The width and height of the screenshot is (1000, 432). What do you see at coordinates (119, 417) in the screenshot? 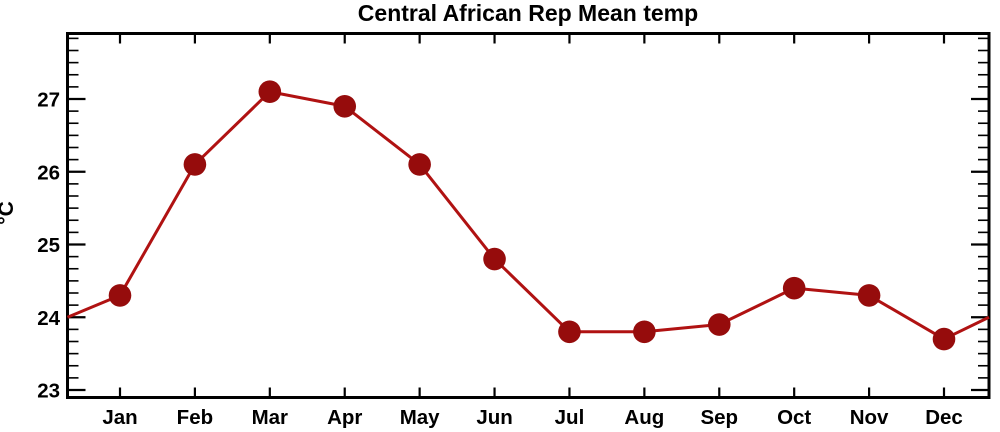
I see `x-tick-label: Jan` at bounding box center [119, 417].